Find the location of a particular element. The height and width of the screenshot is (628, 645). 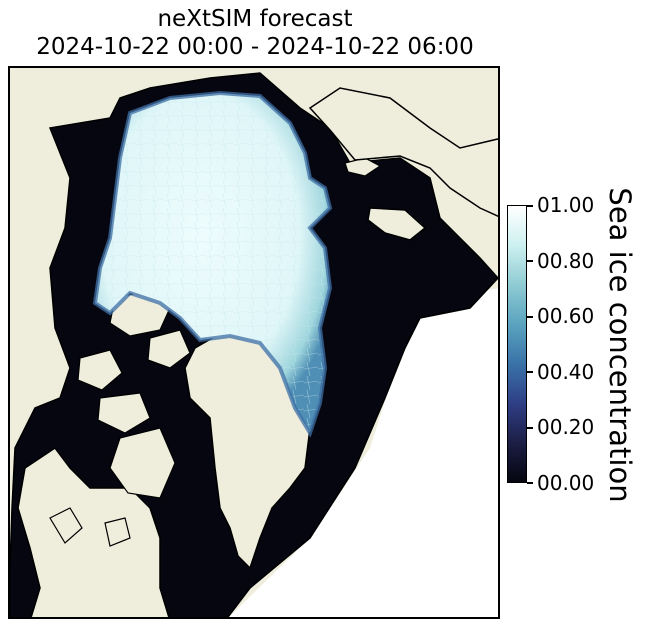

map-title: neXtSIM forecast is located at coordinates (255, 19).